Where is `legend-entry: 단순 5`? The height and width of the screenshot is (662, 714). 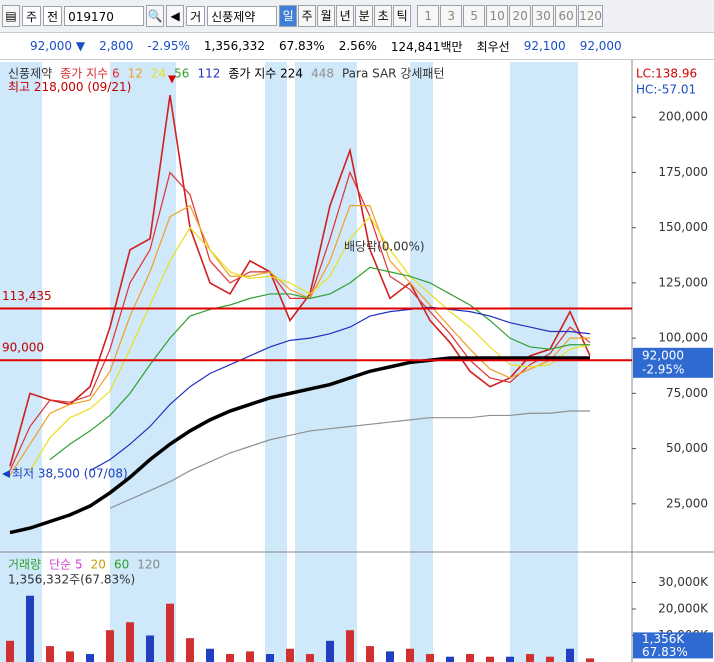 legend-entry: 단순 5 is located at coordinates (66, 565).